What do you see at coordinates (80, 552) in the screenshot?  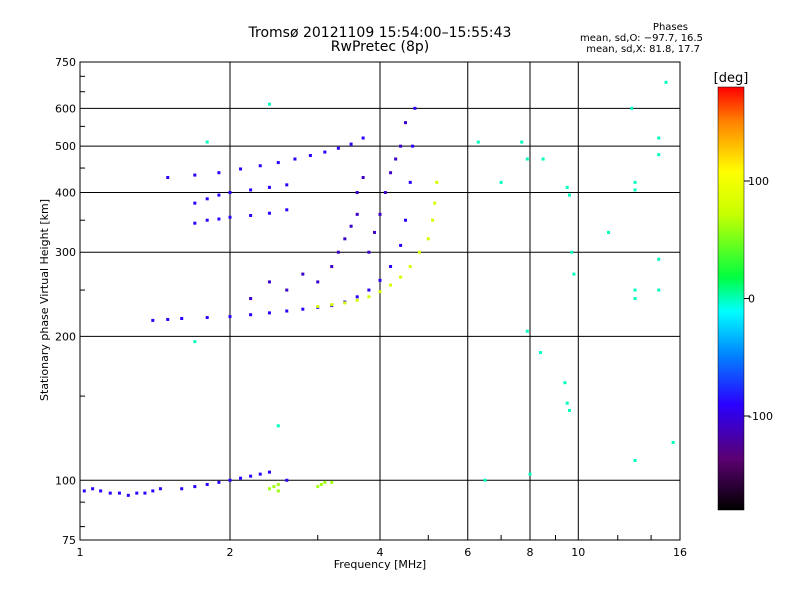 I see `x-tick-label: 1` at bounding box center [80, 552].